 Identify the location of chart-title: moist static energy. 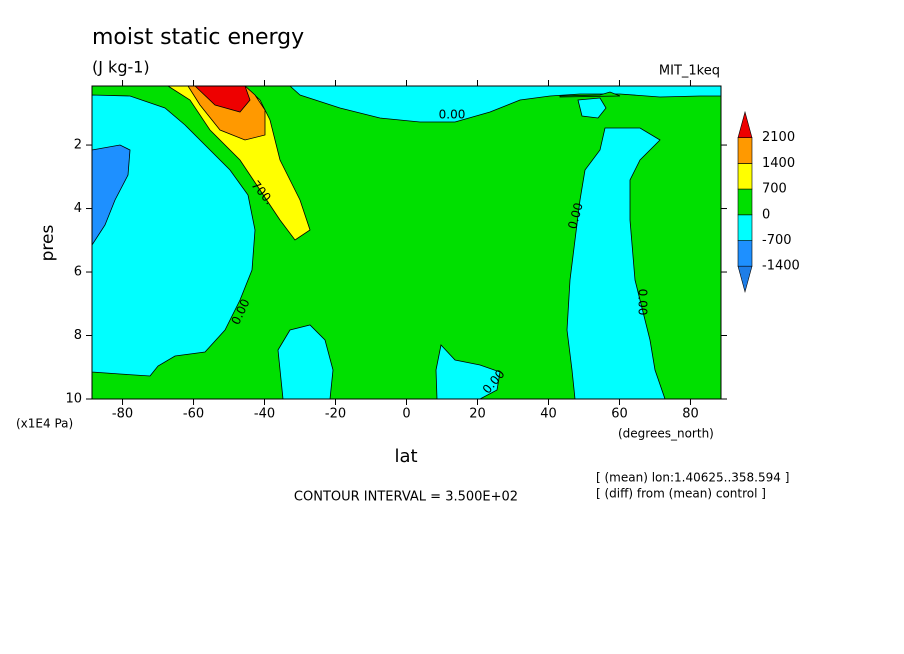
(198, 37).